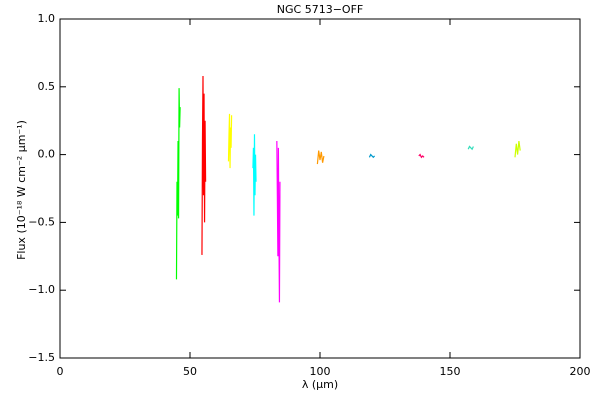 Image resolution: width=600 pixels, height=400 pixels. I want to click on y-tick-label: −1.0, so click(41, 289).